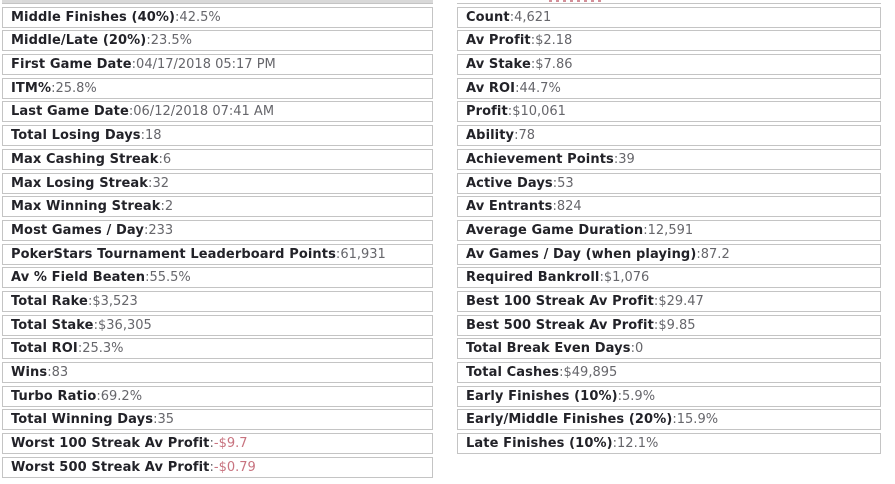  Describe the element at coordinates (565, 183) in the screenshot. I see `stat-value: 53` at that location.